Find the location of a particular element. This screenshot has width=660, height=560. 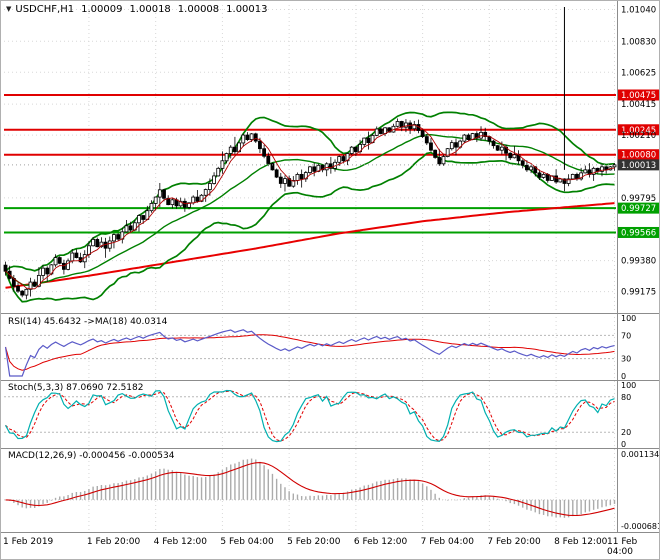

price-level-label-text: 1.00013 is located at coordinates (638, 166).